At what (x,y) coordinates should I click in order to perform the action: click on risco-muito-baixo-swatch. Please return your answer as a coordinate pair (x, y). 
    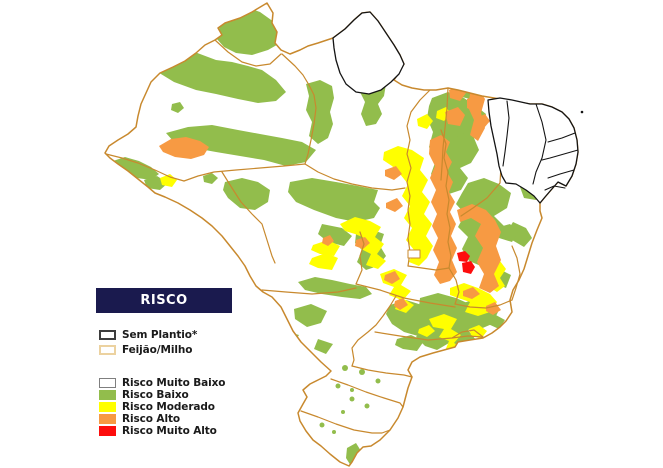
    Looking at the image, I should click on (107, 383).